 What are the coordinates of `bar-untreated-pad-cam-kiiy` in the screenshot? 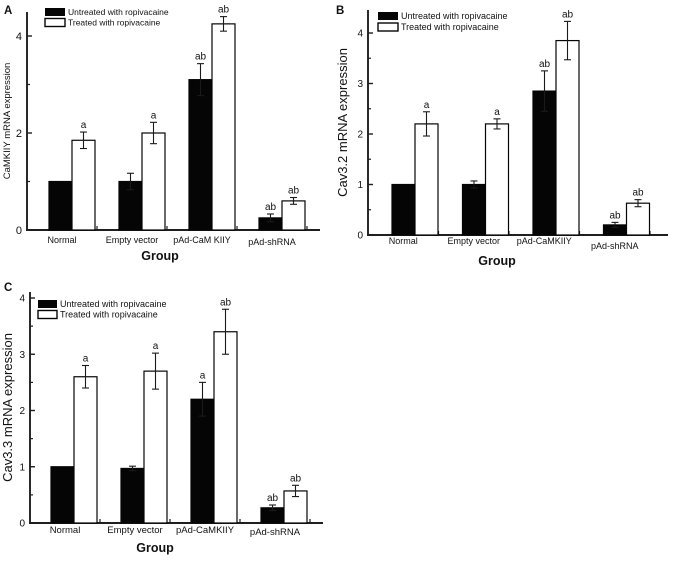 It's located at (200, 155).